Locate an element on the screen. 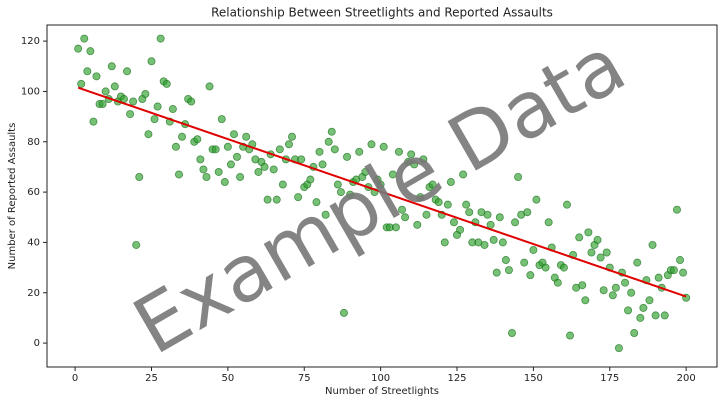 The width and height of the screenshot is (724, 403). x-tick-label: 25 is located at coordinates (151, 378).